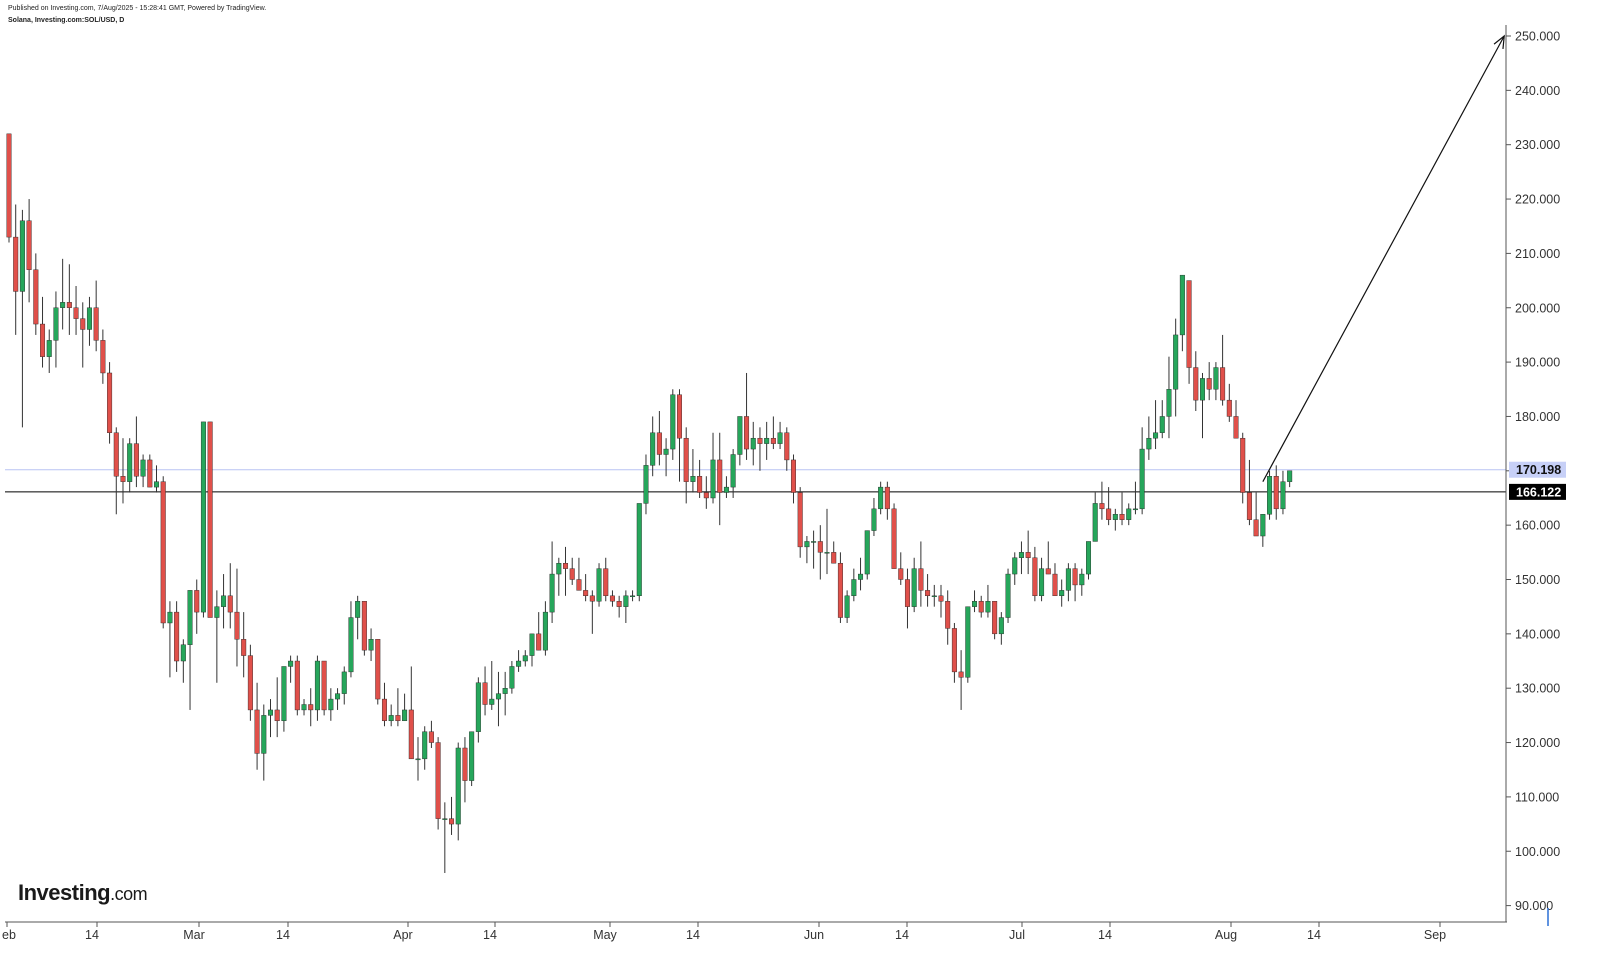  Describe the element at coordinates (1537, 634) in the screenshot. I see `y-tick-label: 140.000` at that location.